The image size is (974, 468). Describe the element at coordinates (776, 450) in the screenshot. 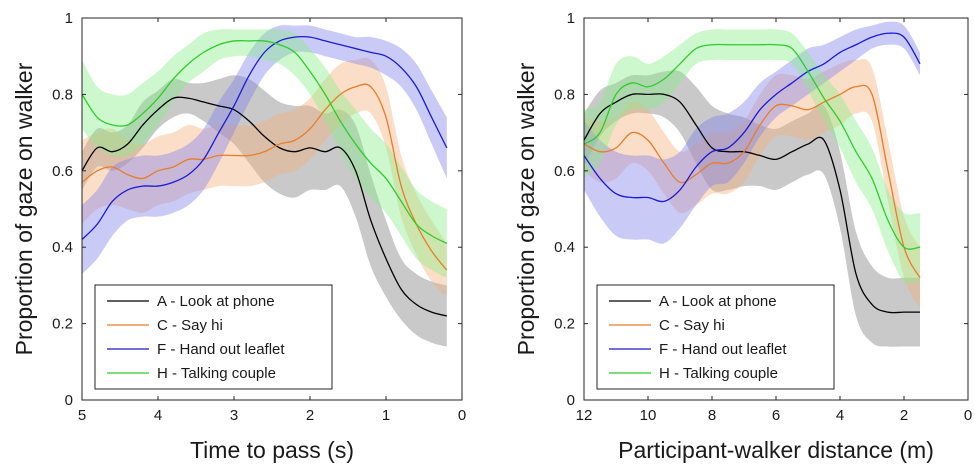

I see `x-axis-label: Participant-walker distance (m)` at that location.